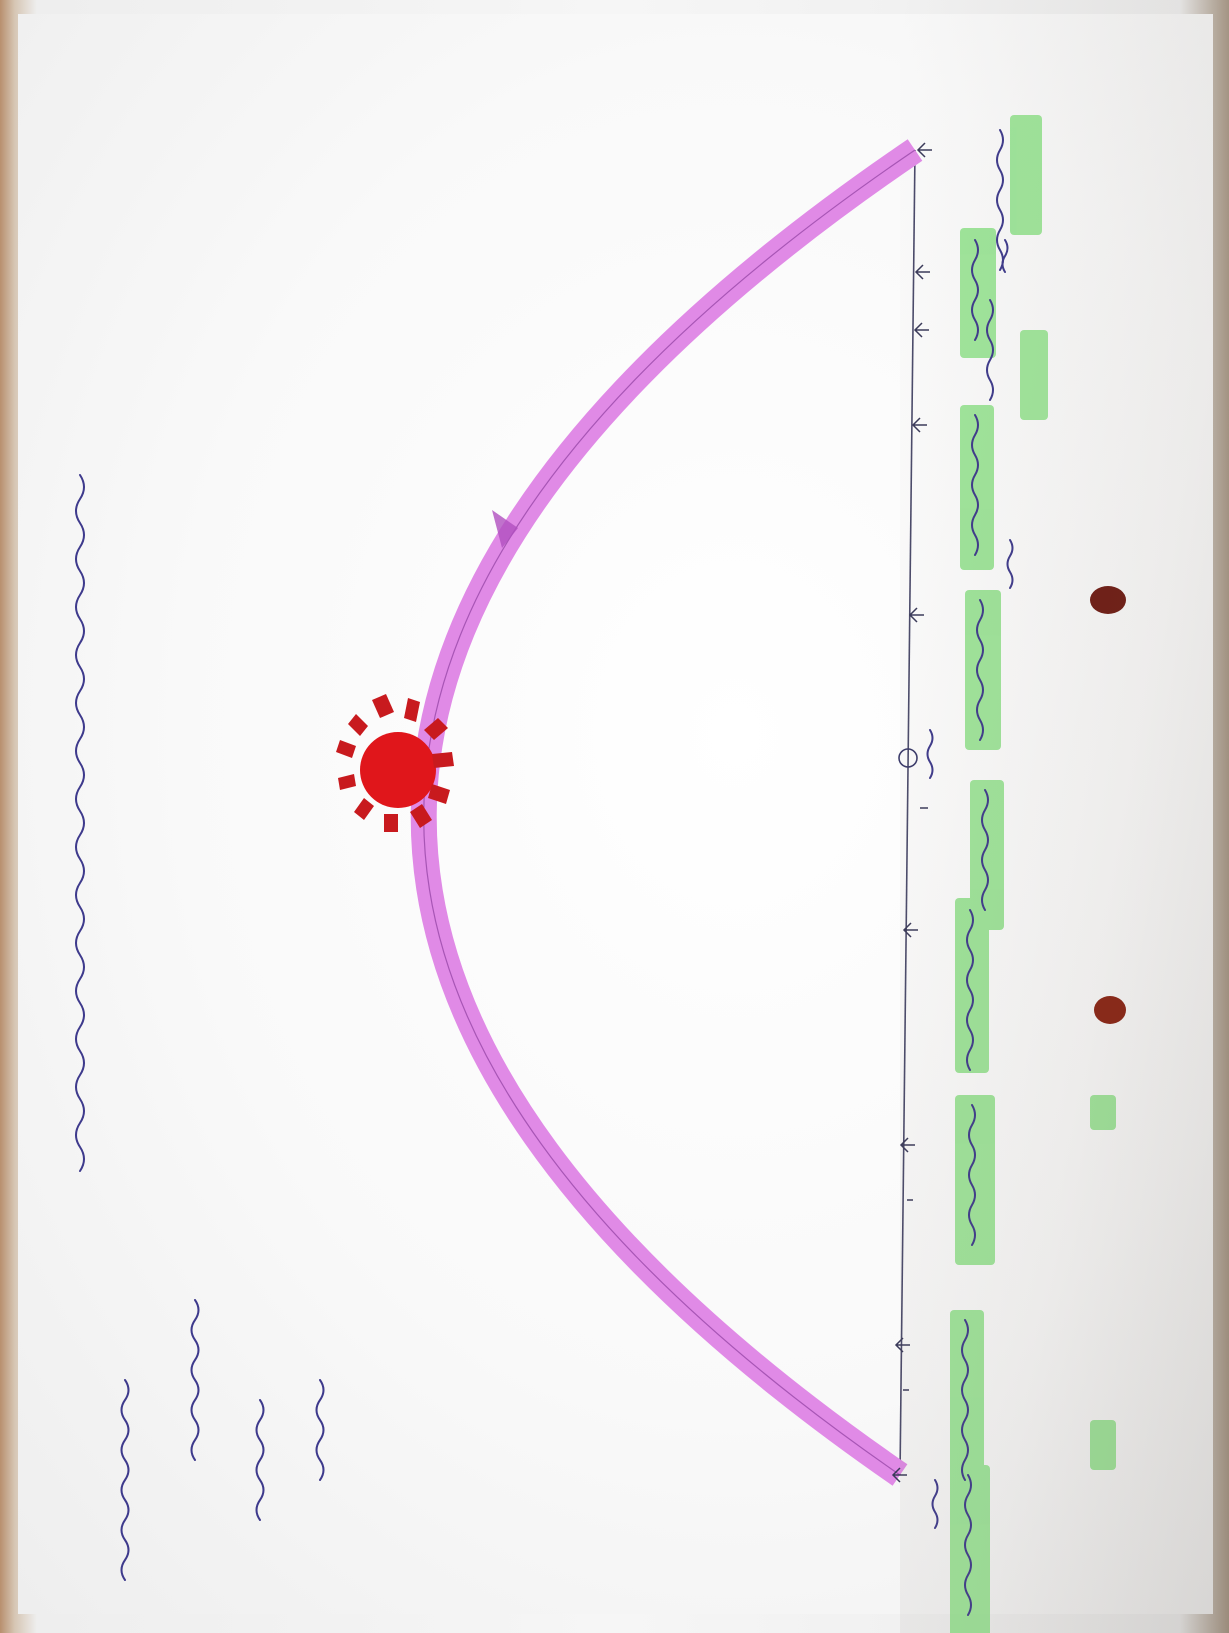 The height and width of the screenshot is (1633, 1229). What do you see at coordinates (395, 763) in the screenshot?
I see `sun-icon` at bounding box center [395, 763].